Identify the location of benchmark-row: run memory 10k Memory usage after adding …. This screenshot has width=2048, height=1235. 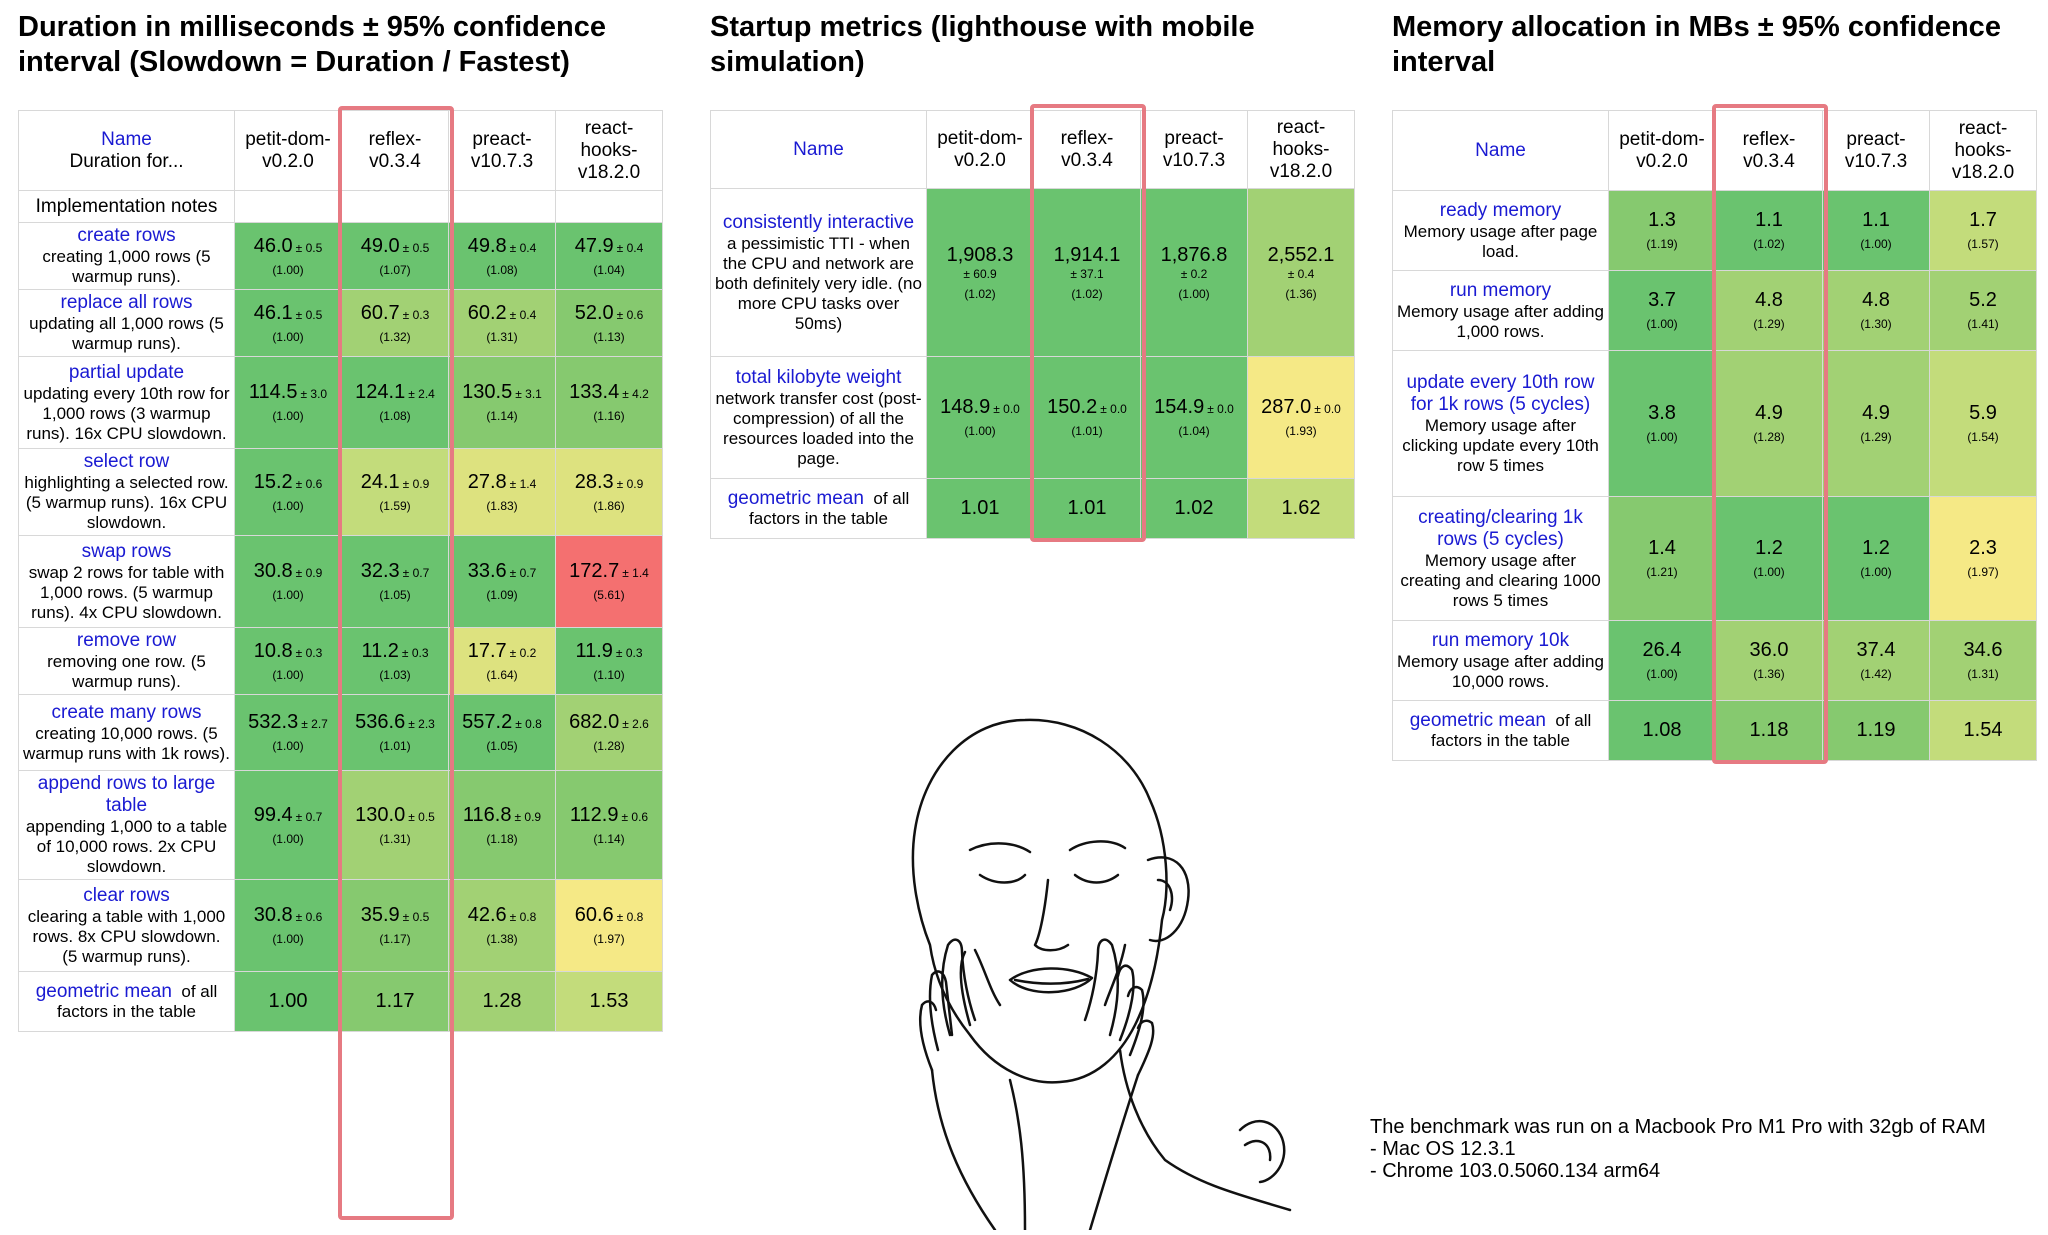
(1714, 660).